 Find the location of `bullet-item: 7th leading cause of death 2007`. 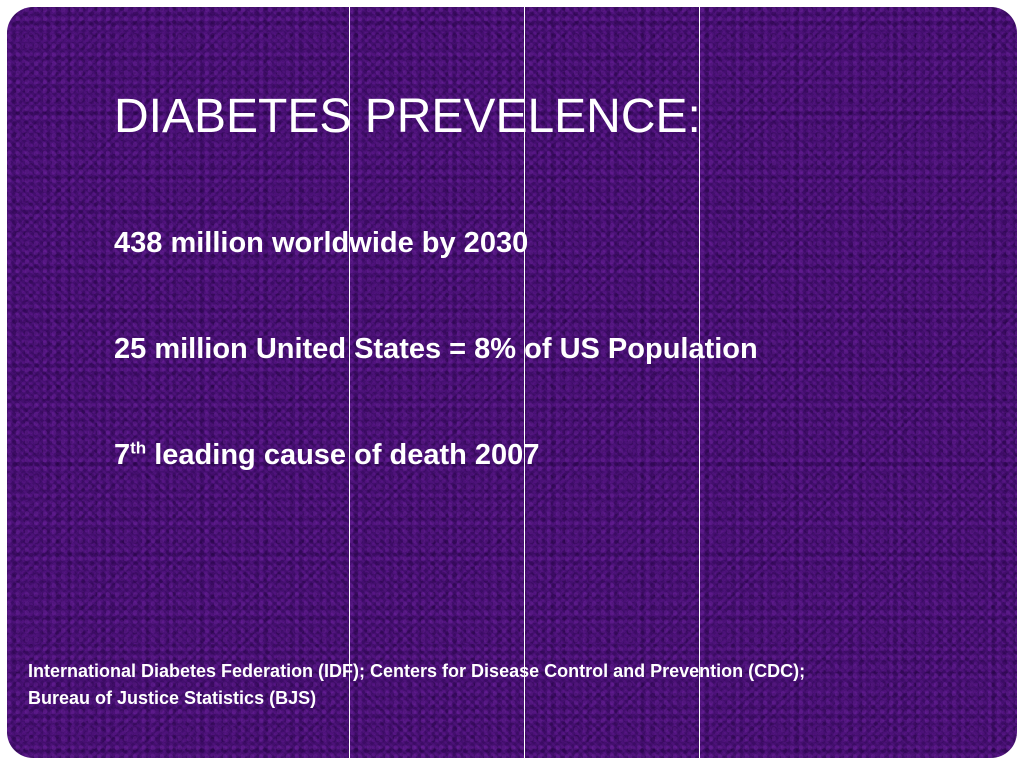

bullet-item: 7th leading cause of death 2007 is located at coordinates (436, 455).